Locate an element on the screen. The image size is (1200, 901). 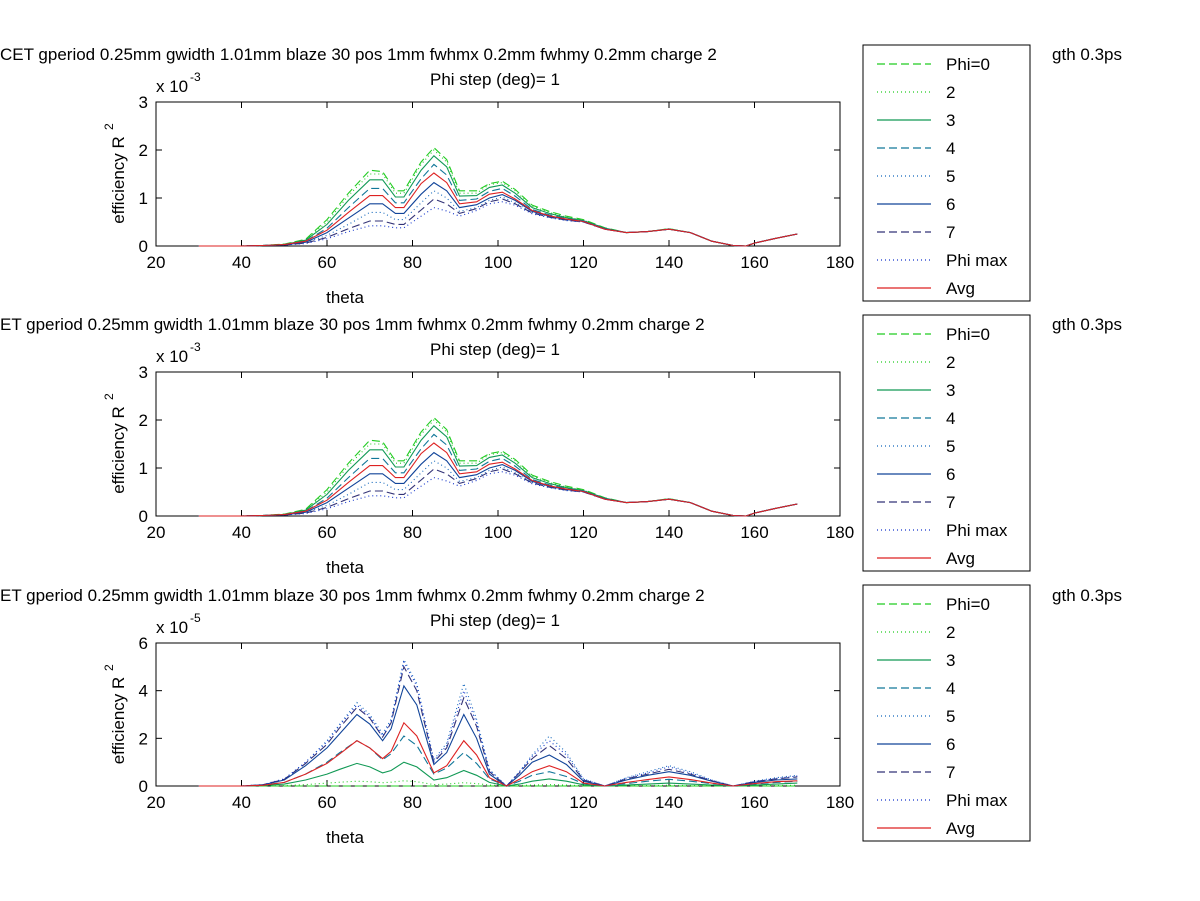
x-tick-label: 140 is located at coordinates (669, 802).